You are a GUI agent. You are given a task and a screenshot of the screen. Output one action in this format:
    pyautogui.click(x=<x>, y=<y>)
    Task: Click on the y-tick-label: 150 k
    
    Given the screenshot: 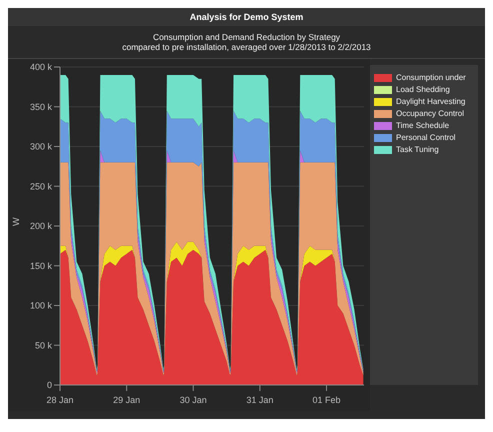 What is the action you would take?
    pyautogui.click(x=41, y=265)
    